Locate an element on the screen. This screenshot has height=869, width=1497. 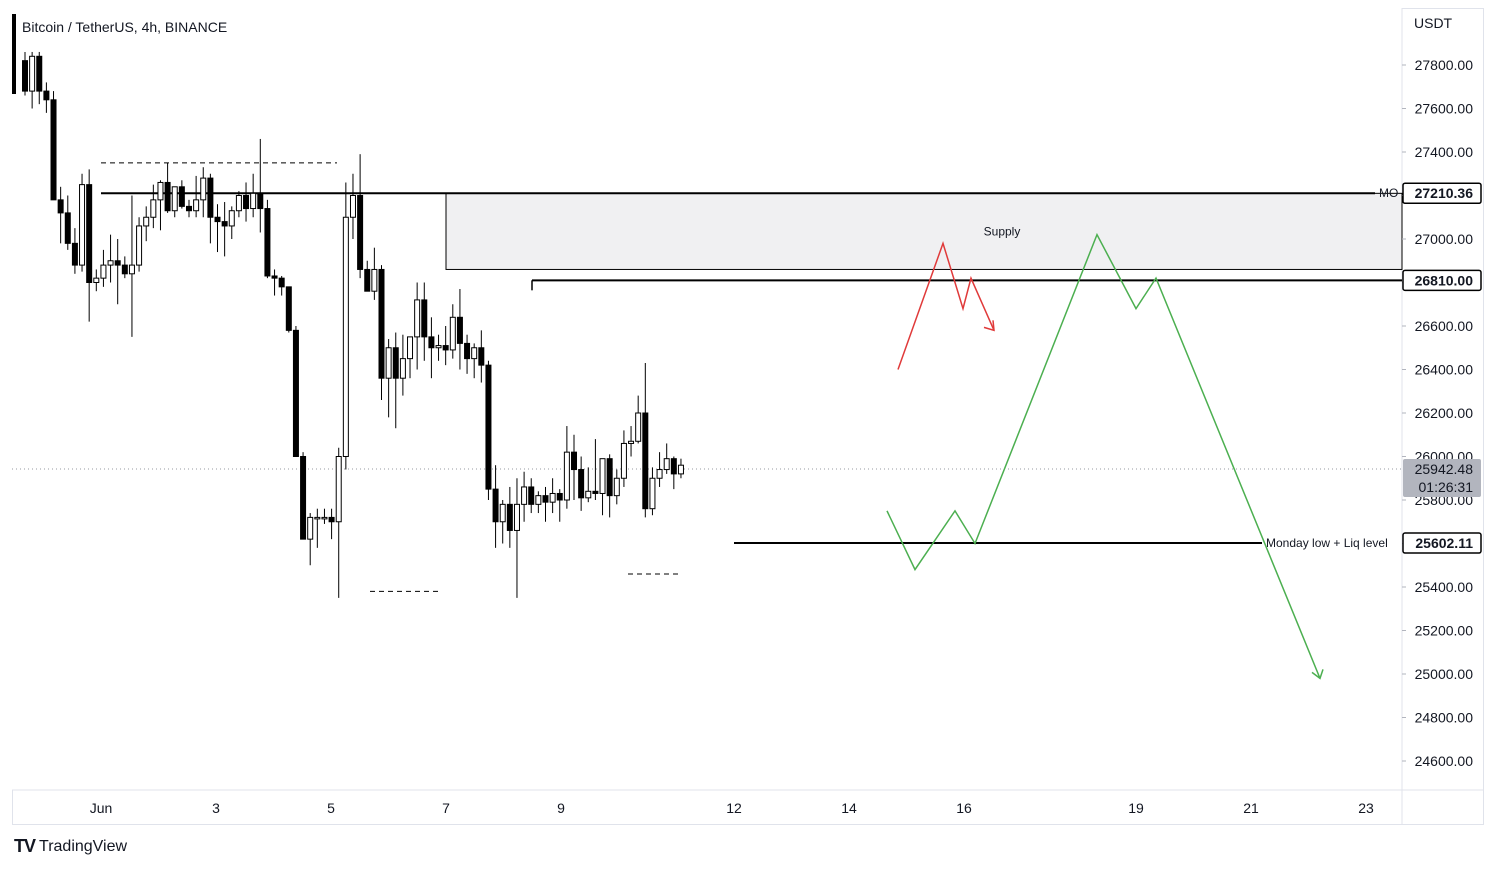
current-price-tag is located at coordinates (1442, 478).